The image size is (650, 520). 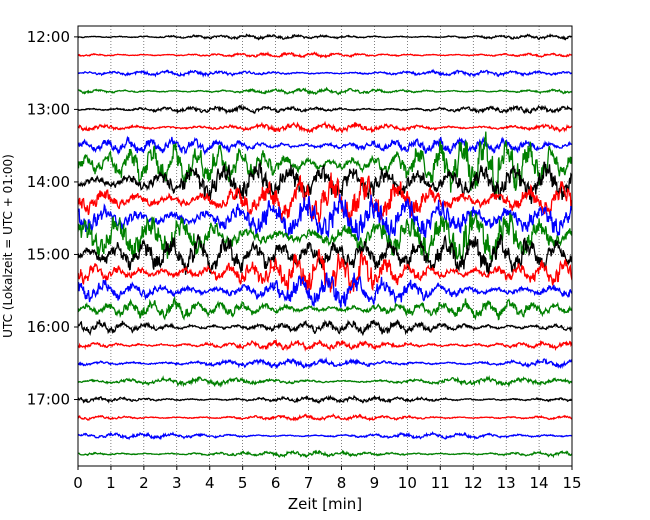 I want to click on x-tick-label: 5, so click(x=243, y=483).